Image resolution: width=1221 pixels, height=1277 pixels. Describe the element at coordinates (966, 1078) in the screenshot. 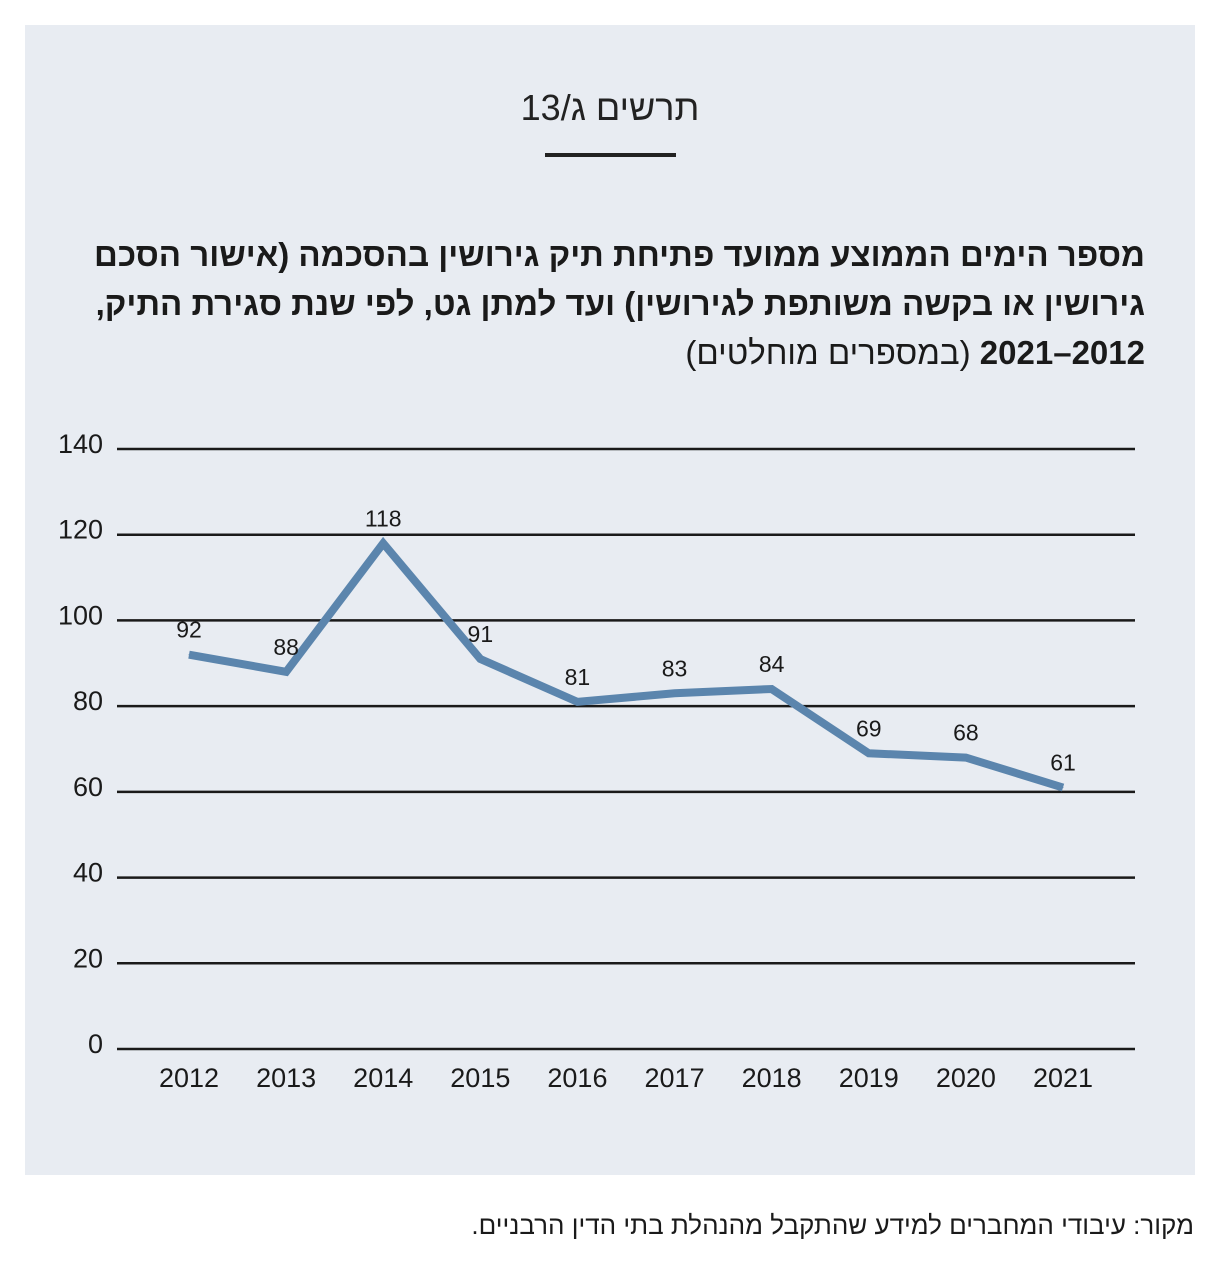

I see `x-tick-label: 2020` at that location.